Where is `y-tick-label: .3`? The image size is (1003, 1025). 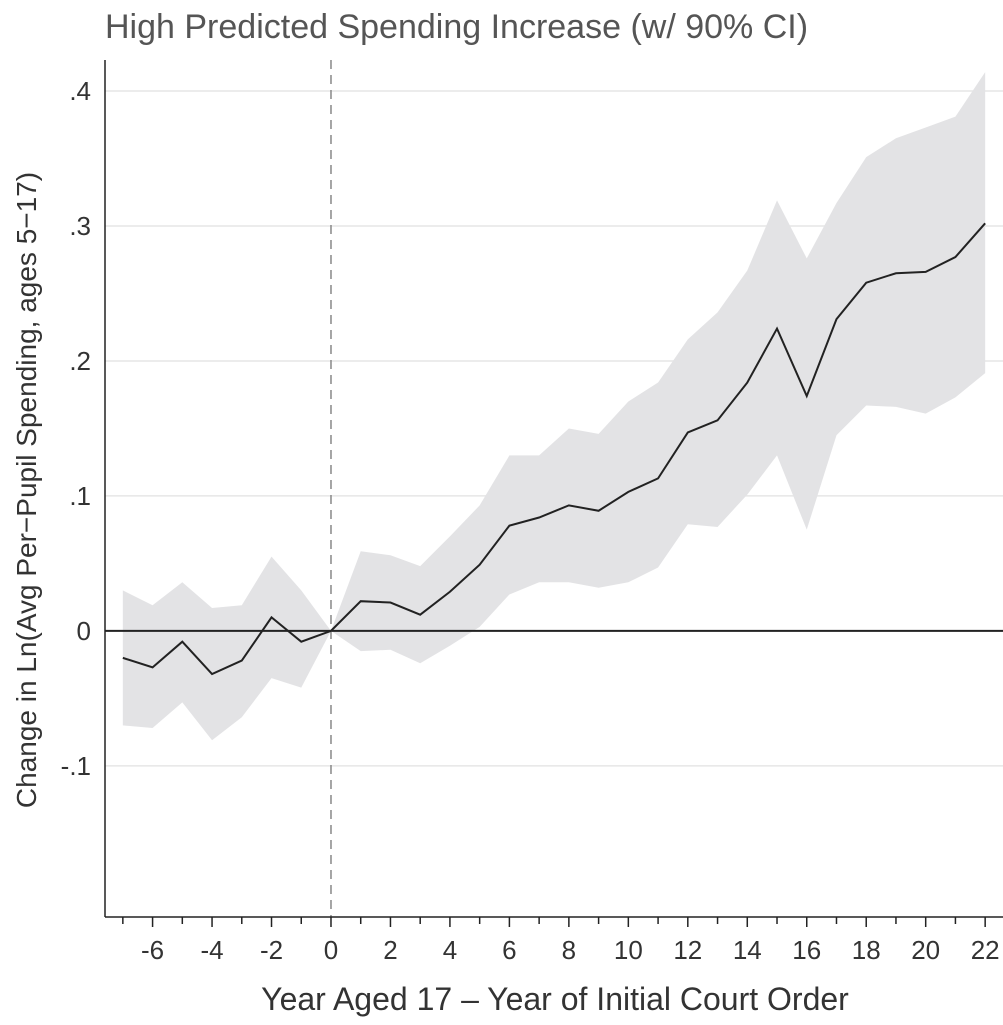
y-tick-label: .3 is located at coordinates (80, 226).